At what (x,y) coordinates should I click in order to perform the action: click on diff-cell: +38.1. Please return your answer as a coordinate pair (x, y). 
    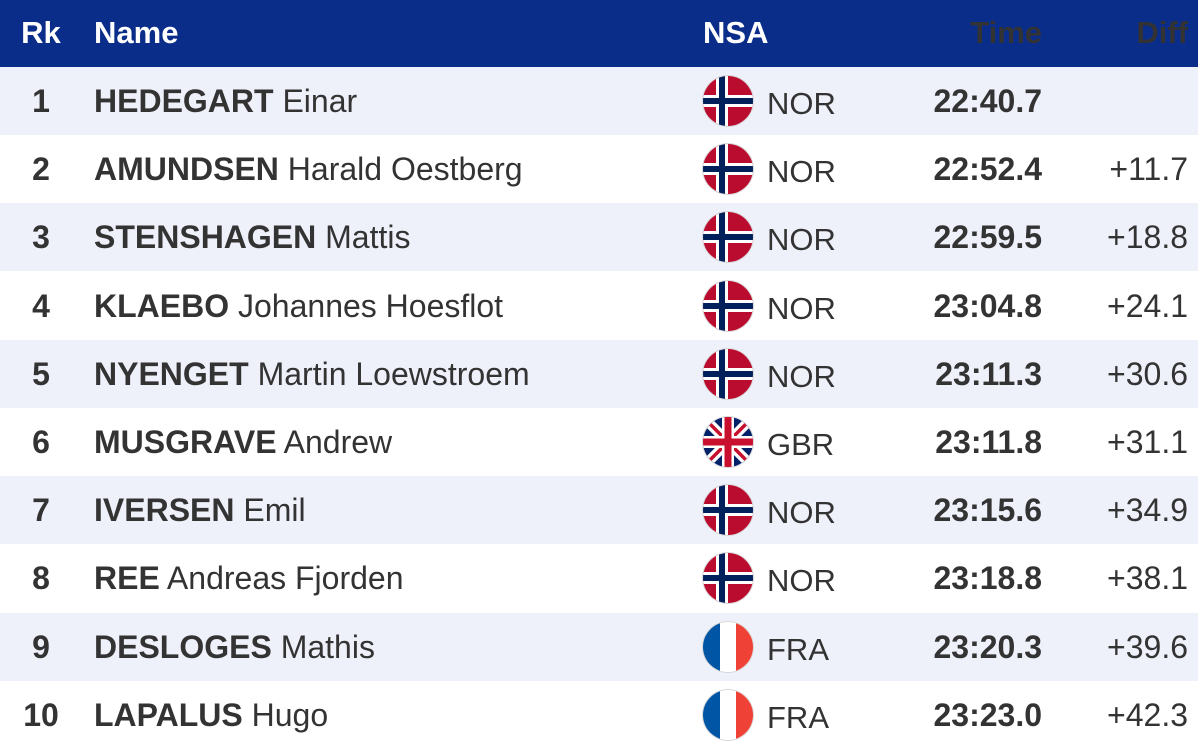
    Looking at the image, I should click on (1147, 578).